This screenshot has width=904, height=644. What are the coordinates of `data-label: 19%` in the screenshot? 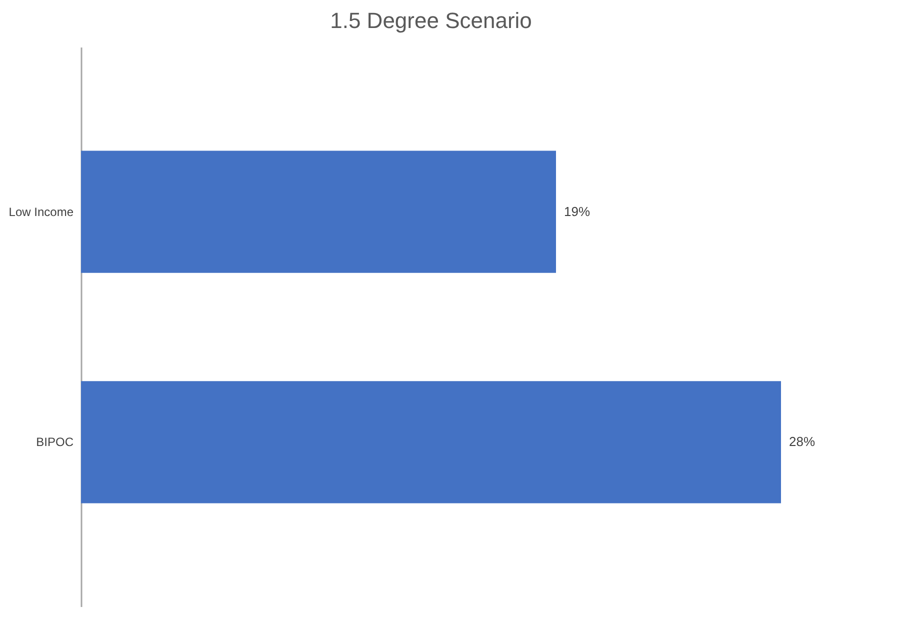 It's located at (577, 211).